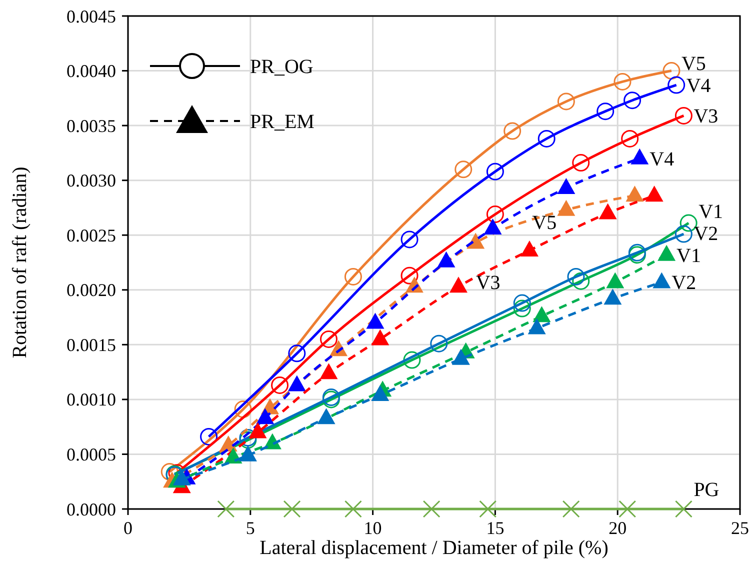 The height and width of the screenshot is (564, 753). What do you see at coordinates (91, 290) in the screenshot?
I see `y-tick-label: 0.0020` at bounding box center [91, 290].